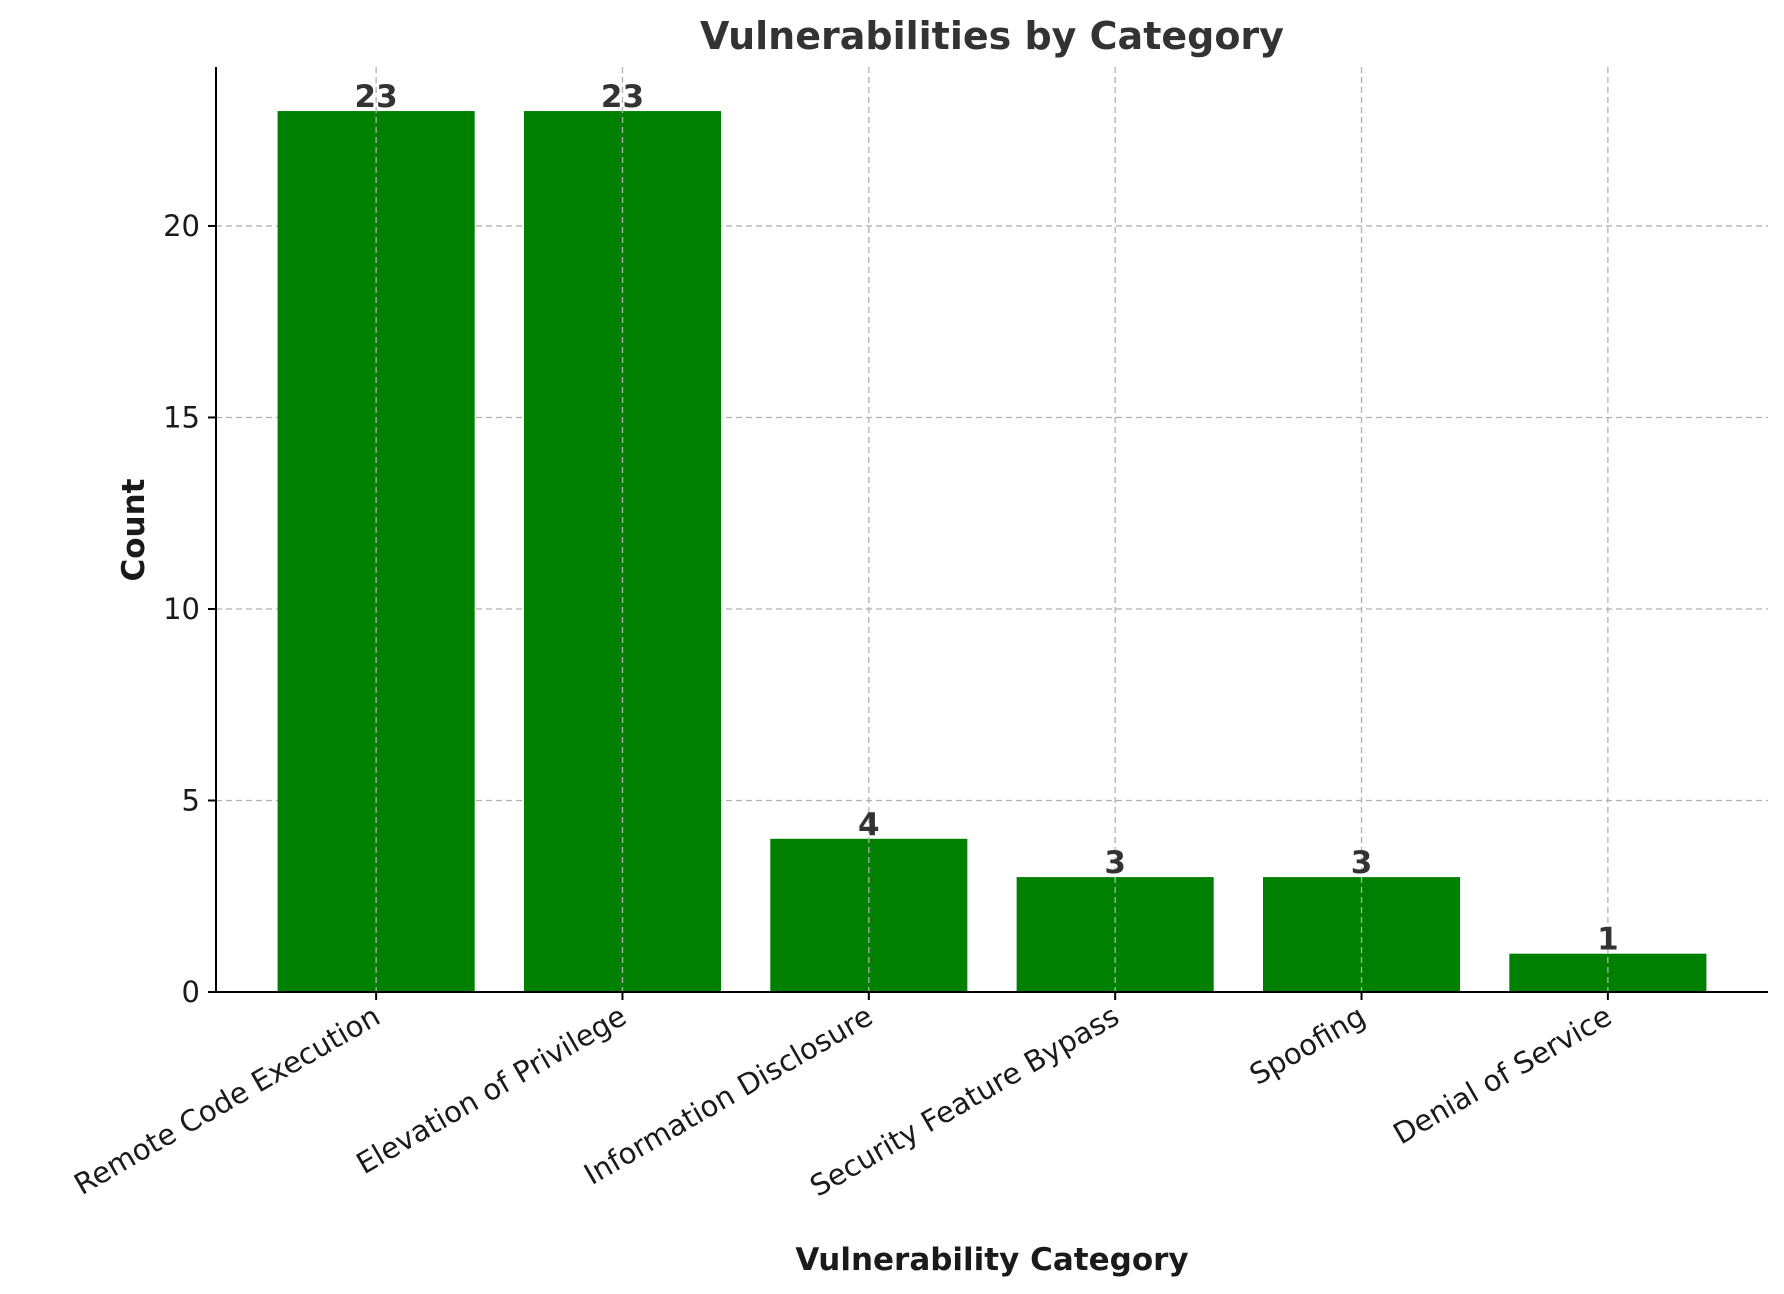 This screenshot has width=1784, height=1294. I want to click on chart-title: Vulnerabilities by Category, so click(992, 36).